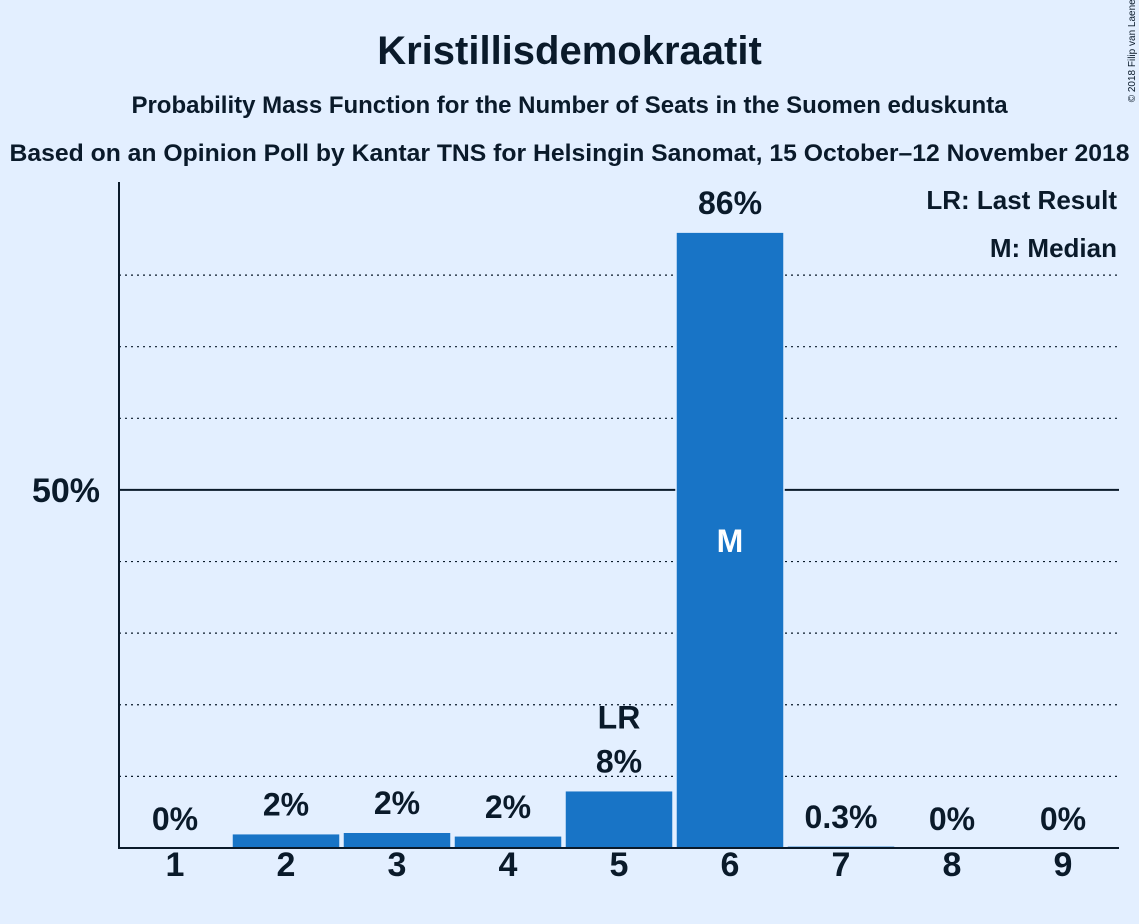  What do you see at coordinates (952, 865) in the screenshot?
I see `x-tick-label-8: 8` at bounding box center [952, 865].